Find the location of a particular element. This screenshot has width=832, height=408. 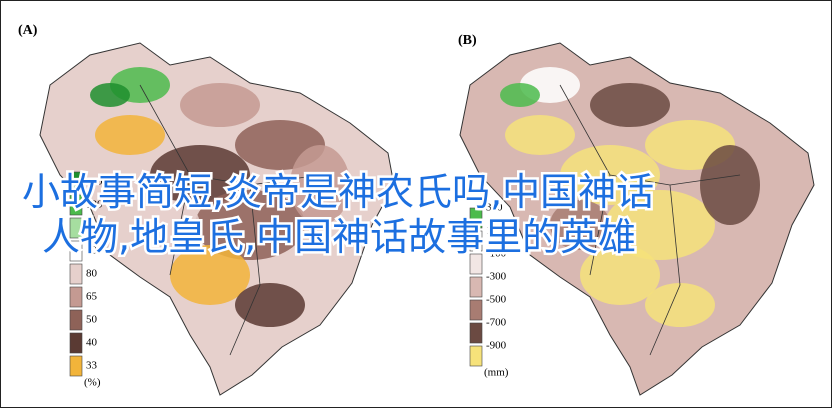

panel-label: (B) is located at coordinates (467, 40).